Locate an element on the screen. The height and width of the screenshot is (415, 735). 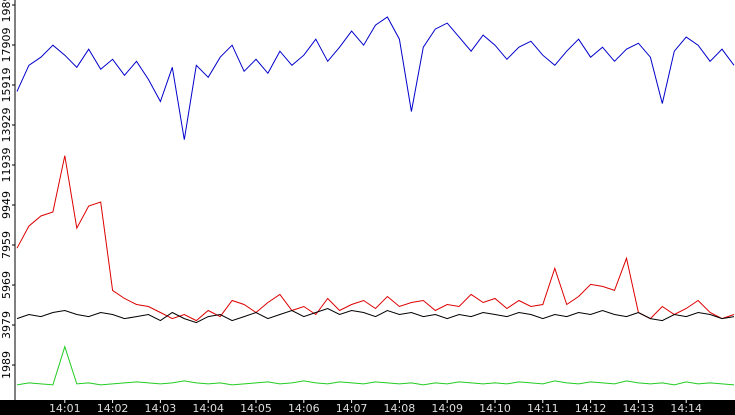
y-tick-label: 19899 is located at coordinates (6, 11).